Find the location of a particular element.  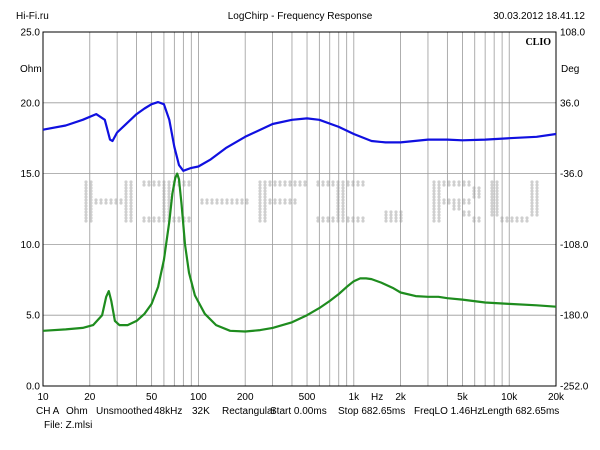

footer-info-item: Rectangular is located at coordinates (249, 411).